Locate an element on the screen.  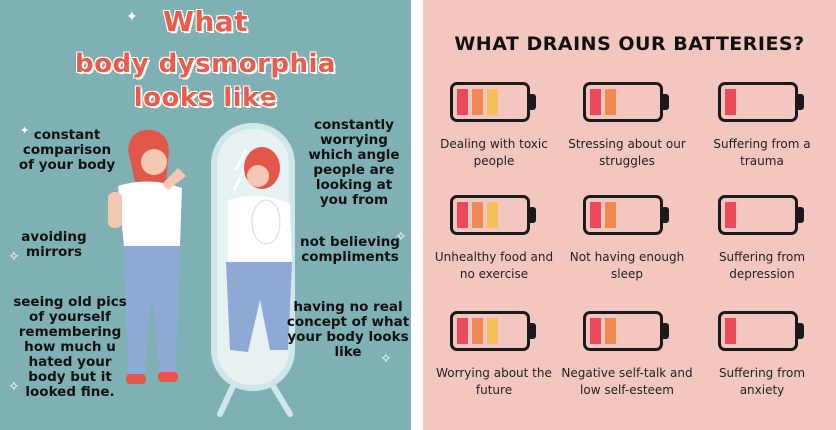
battery-item: Unhealthy food and no exercise is located at coordinates (494, 239).